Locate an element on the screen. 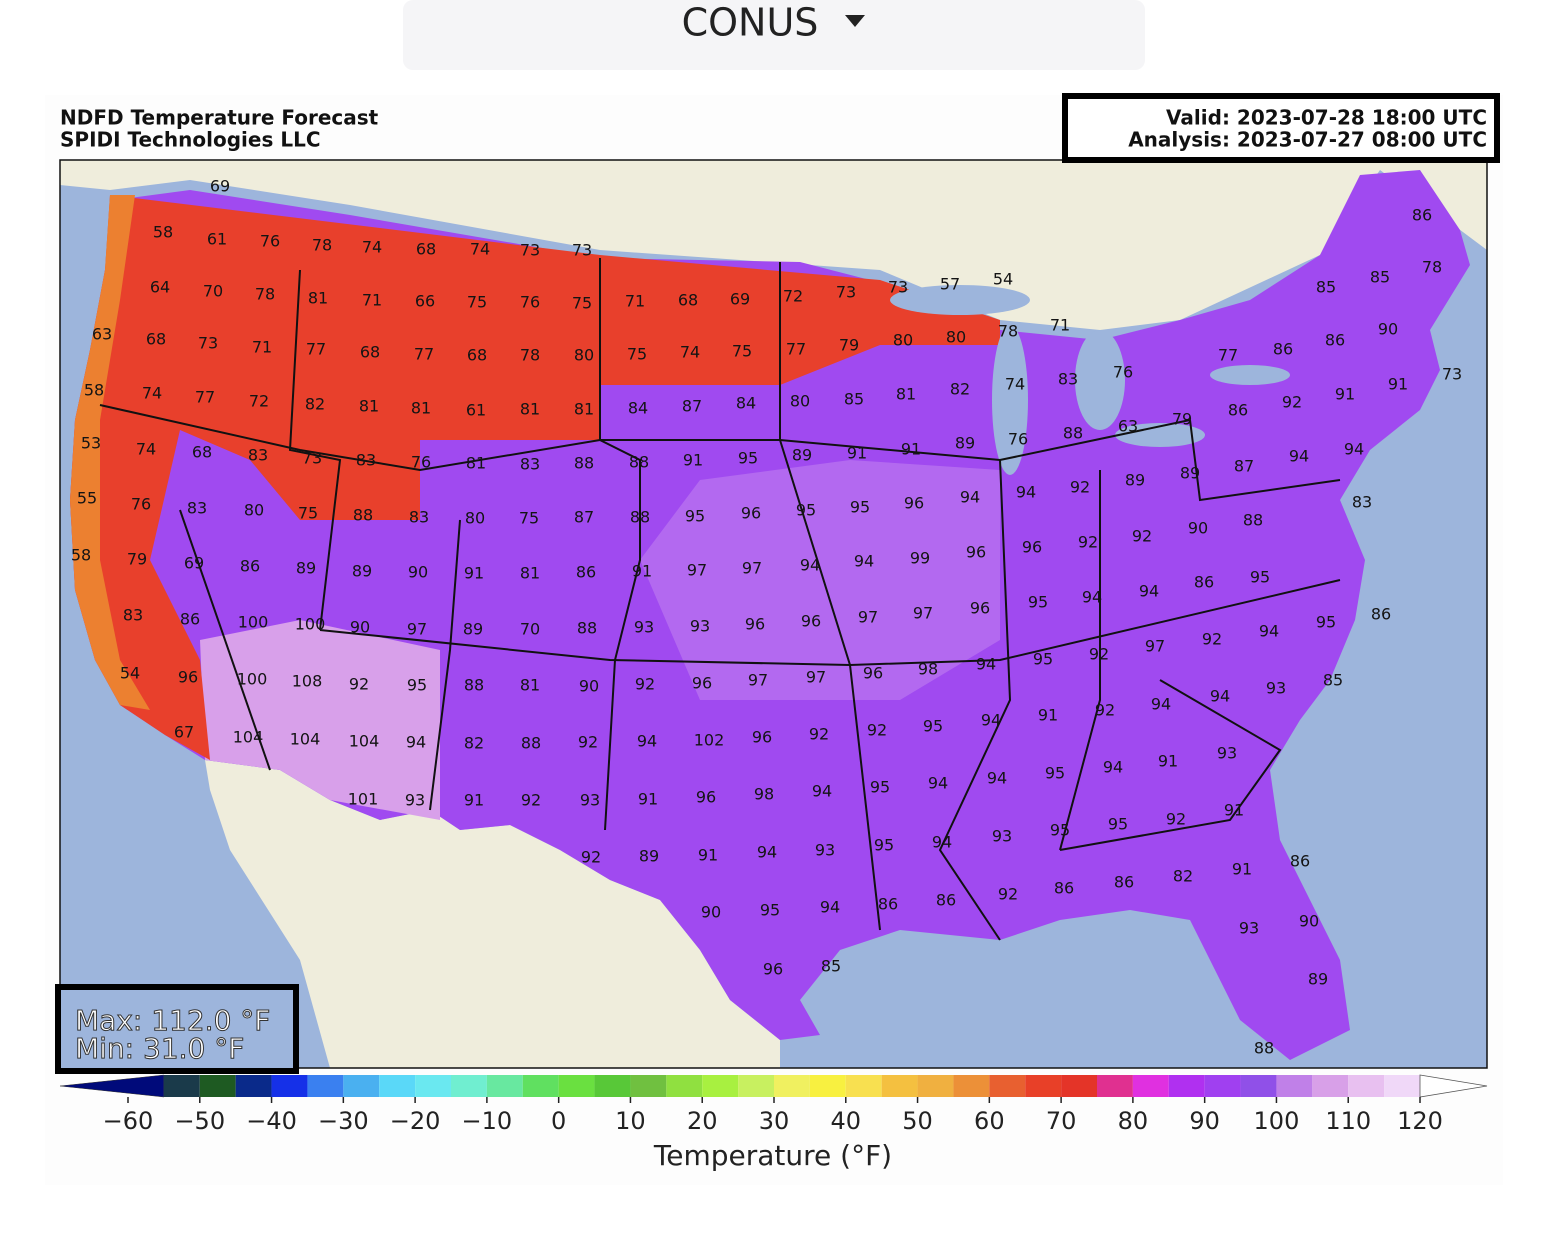 This screenshot has width=1542, height=1260. valid-time: Valid: 2023-07-28 18:00 UTC is located at coordinates (1326, 118).